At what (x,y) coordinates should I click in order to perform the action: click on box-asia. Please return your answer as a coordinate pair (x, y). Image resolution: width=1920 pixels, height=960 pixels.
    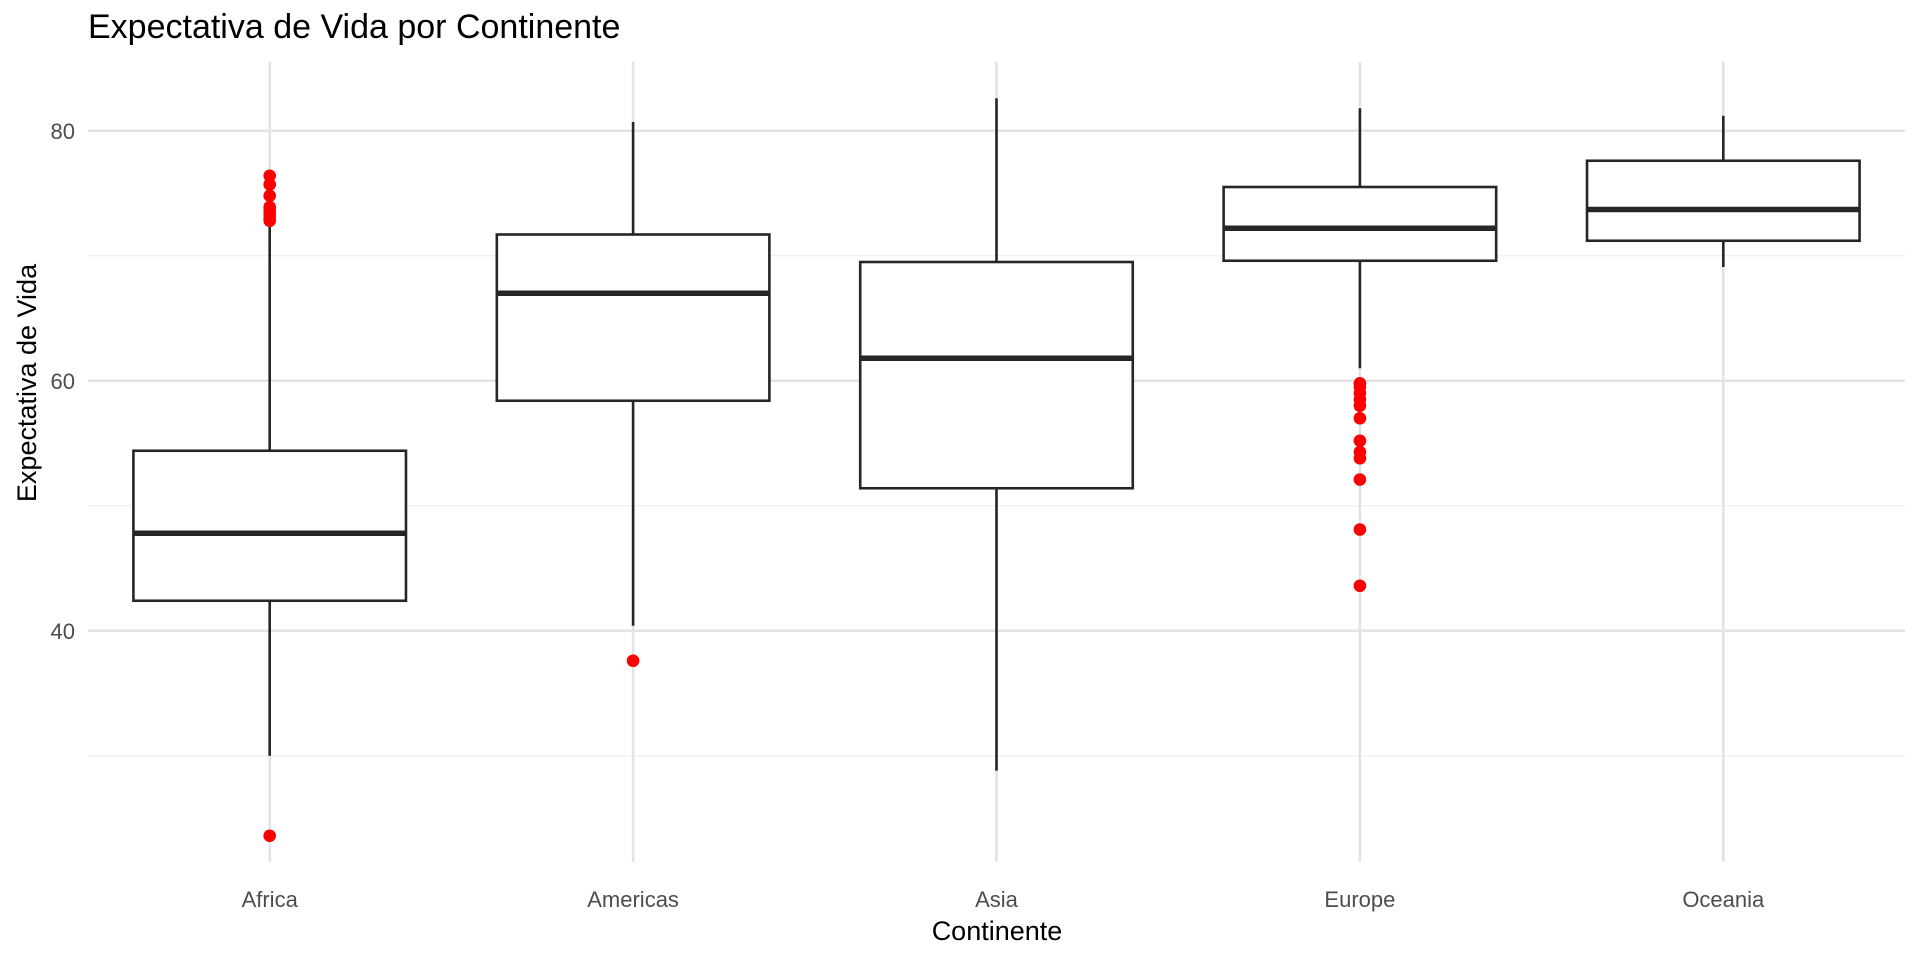
    Looking at the image, I should click on (996, 434).